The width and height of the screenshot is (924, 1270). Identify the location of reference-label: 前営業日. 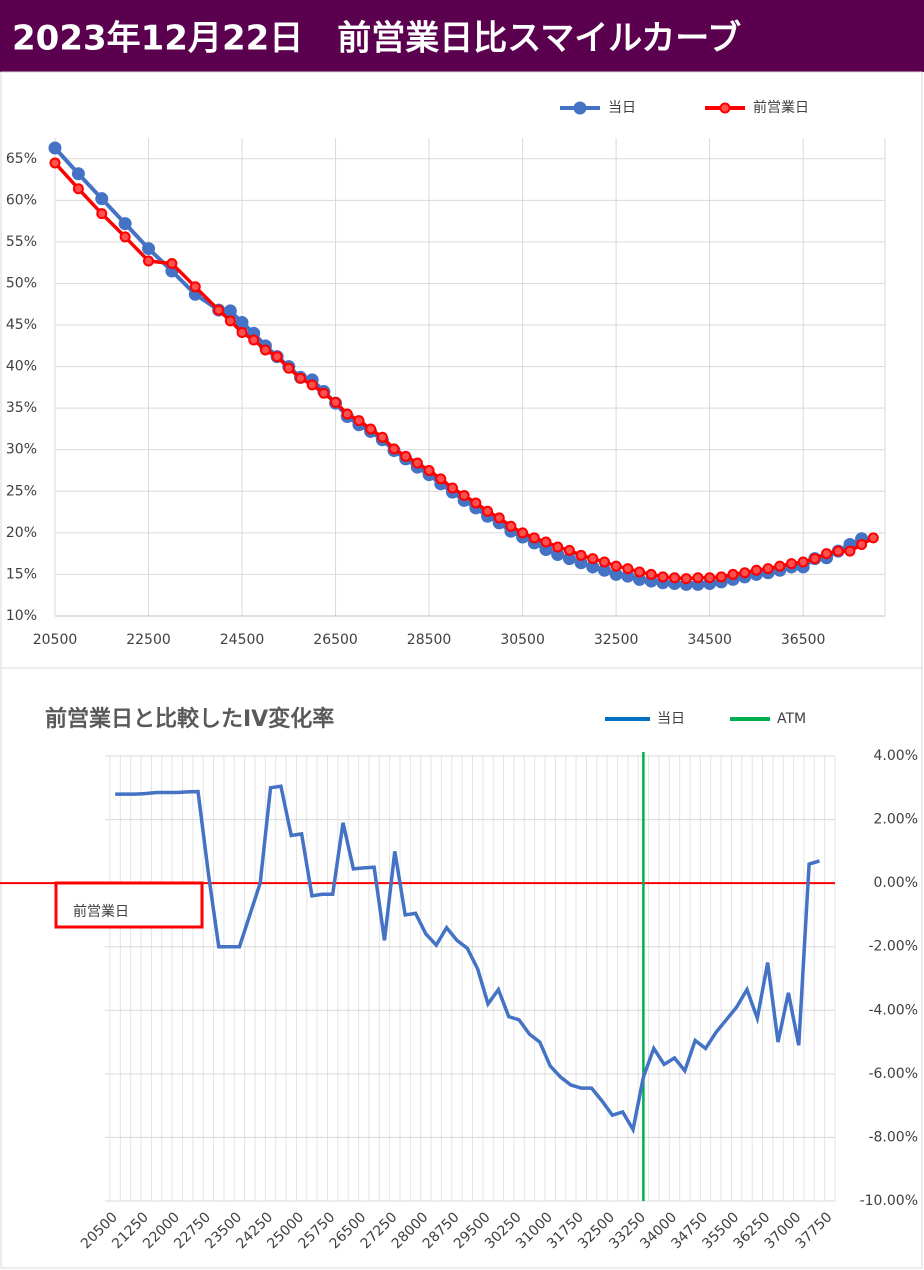
(101, 911).